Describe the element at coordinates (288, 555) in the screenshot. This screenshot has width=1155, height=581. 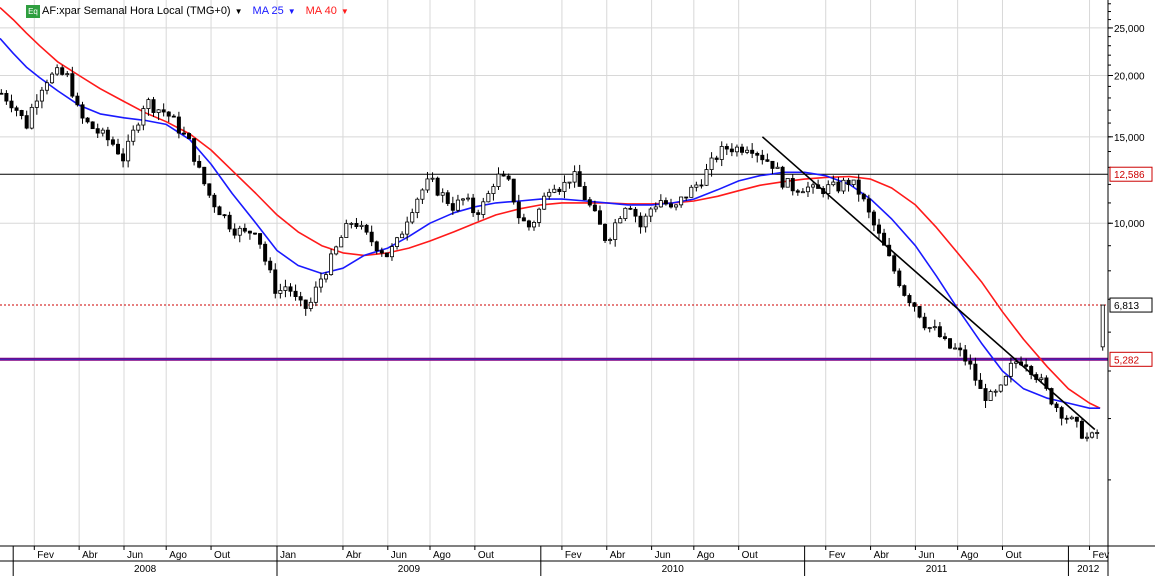
I see `x-month-label: Jan` at that location.